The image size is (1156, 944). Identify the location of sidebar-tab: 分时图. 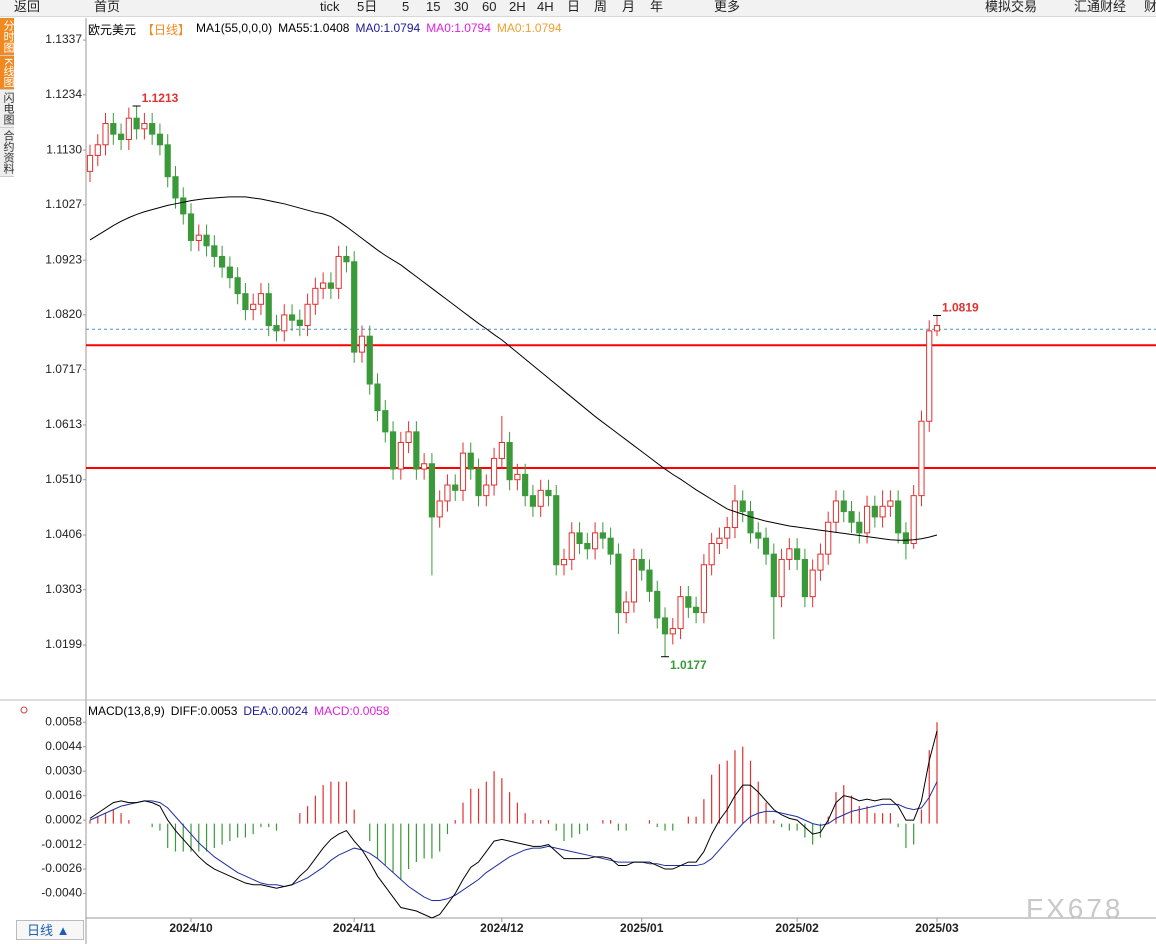
(7, 37).